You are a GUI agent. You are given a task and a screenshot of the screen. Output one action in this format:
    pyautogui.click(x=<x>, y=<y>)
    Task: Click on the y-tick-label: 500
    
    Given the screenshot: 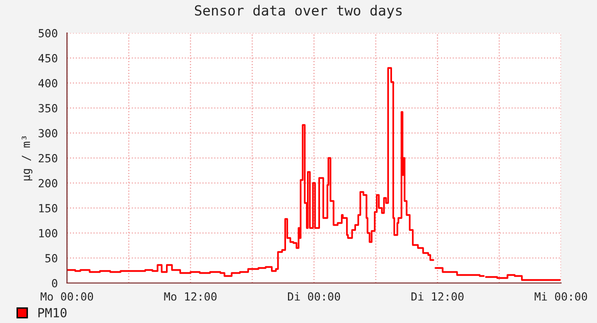 What is the action you would take?
    pyautogui.click(x=48, y=33)
    